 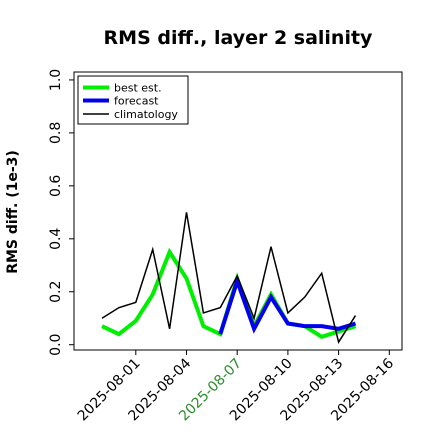 What do you see at coordinates (56, 133) in the screenshot?
I see `y-tick-label: 0.8` at bounding box center [56, 133].